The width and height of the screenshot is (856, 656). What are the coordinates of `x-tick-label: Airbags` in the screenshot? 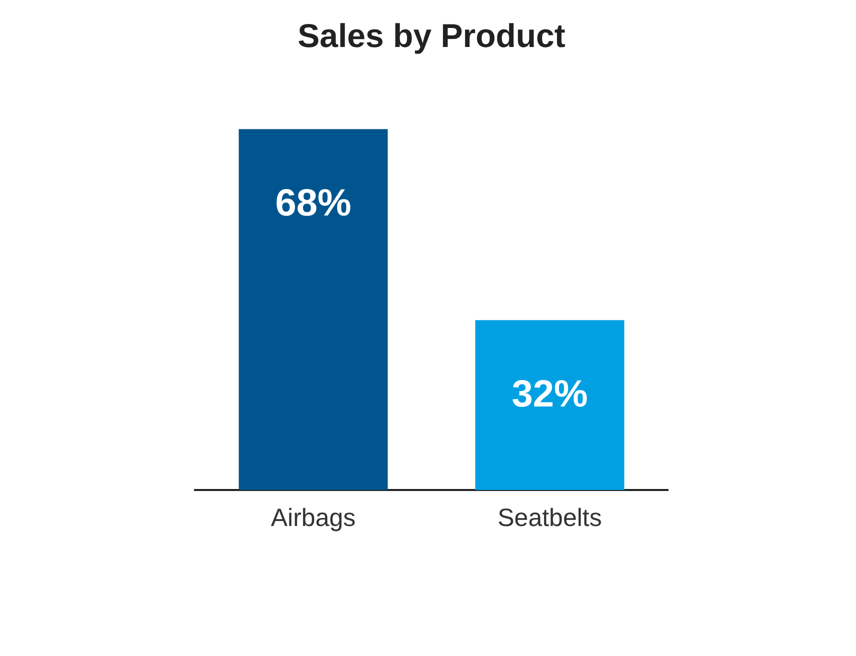 It's located at (313, 518).